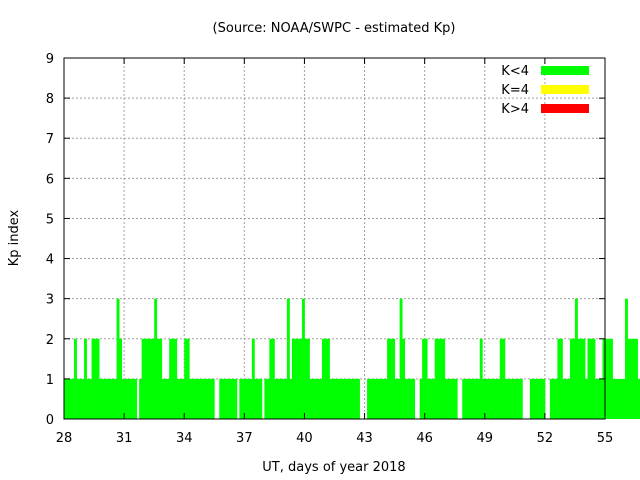 The height and width of the screenshot is (480, 640). What do you see at coordinates (124, 438) in the screenshot?
I see `x-tick-label: 31` at bounding box center [124, 438].